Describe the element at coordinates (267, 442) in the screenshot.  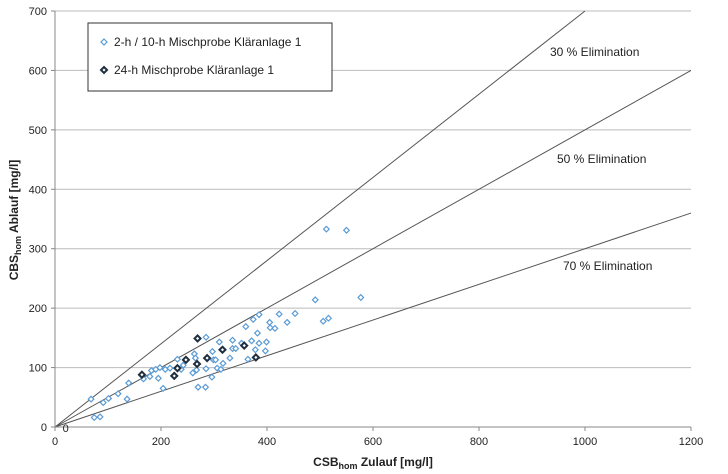
I see `x-tick-label: 400` at that location.